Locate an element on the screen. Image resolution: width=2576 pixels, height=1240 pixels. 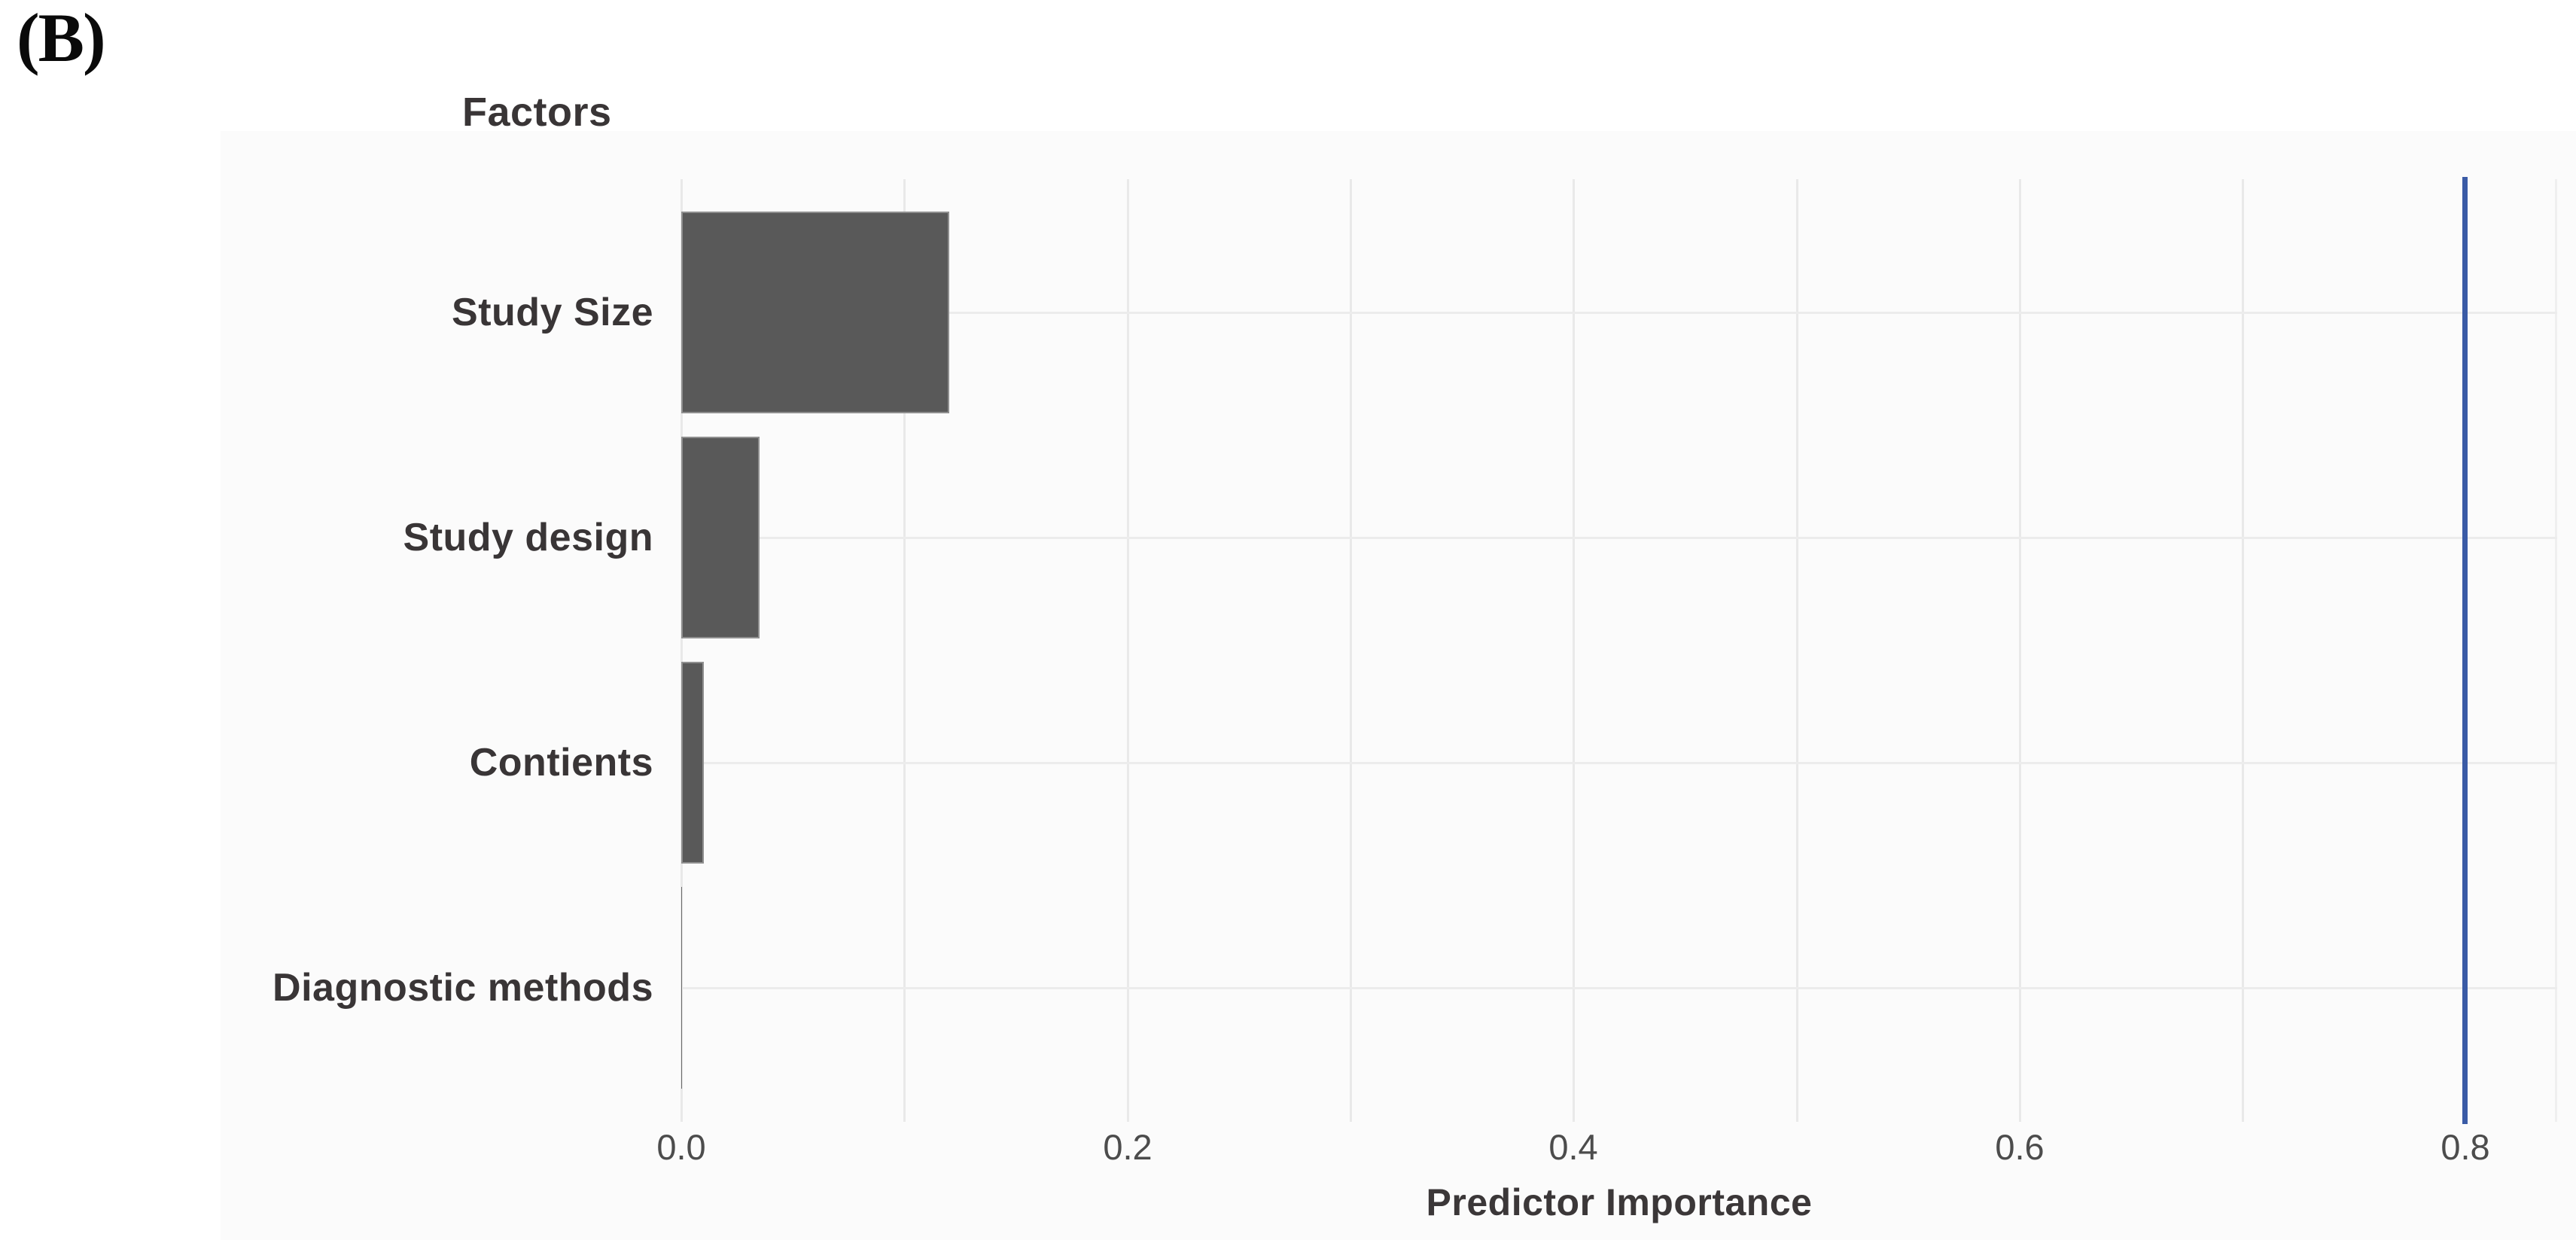
x-axis-title: Predictor Importance is located at coordinates (1620, 1202).